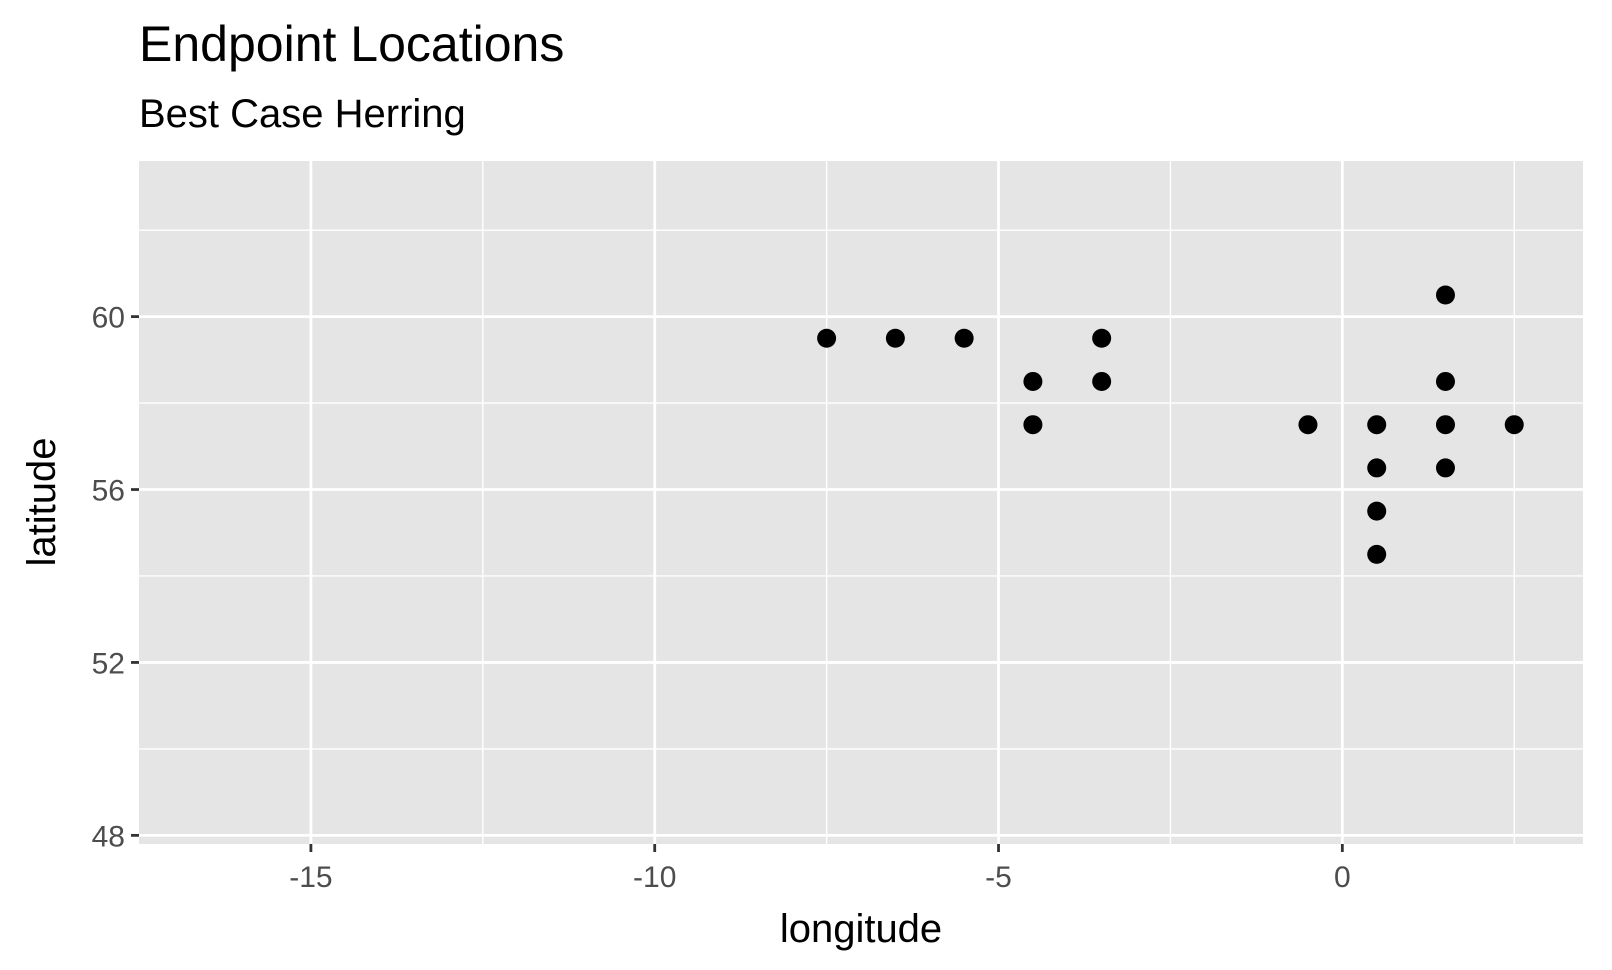  I want to click on x-axis: -15 -10 -5 0, so click(820, 869).